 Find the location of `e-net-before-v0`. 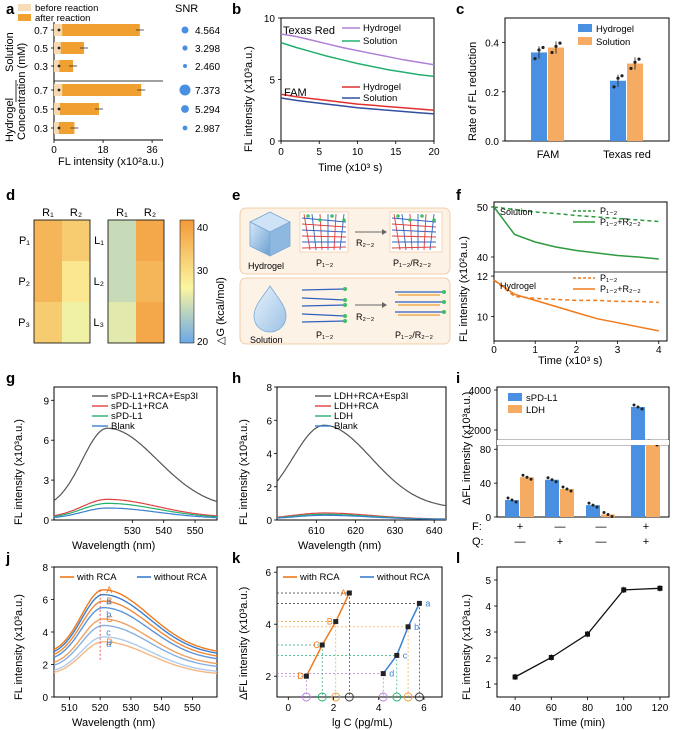

e-net-before-v0 is located at coordinates (307, 232).